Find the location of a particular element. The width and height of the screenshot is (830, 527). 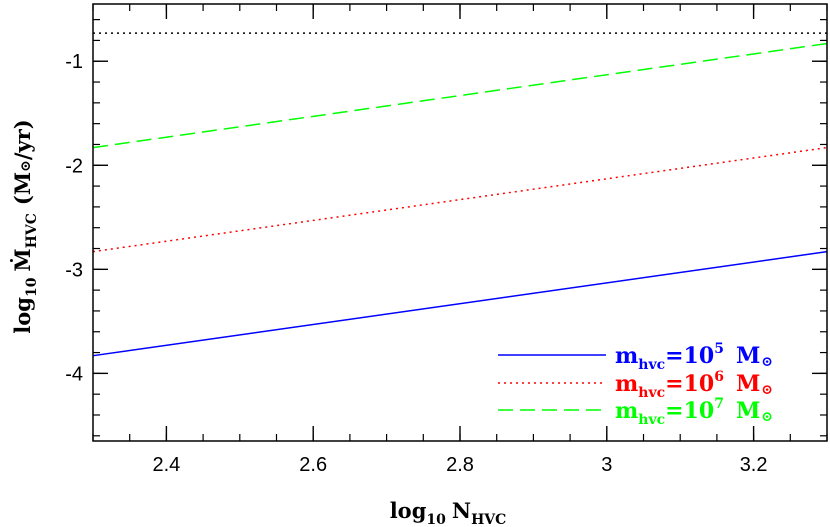

y-tick-label: -4 is located at coordinates (74, 374).